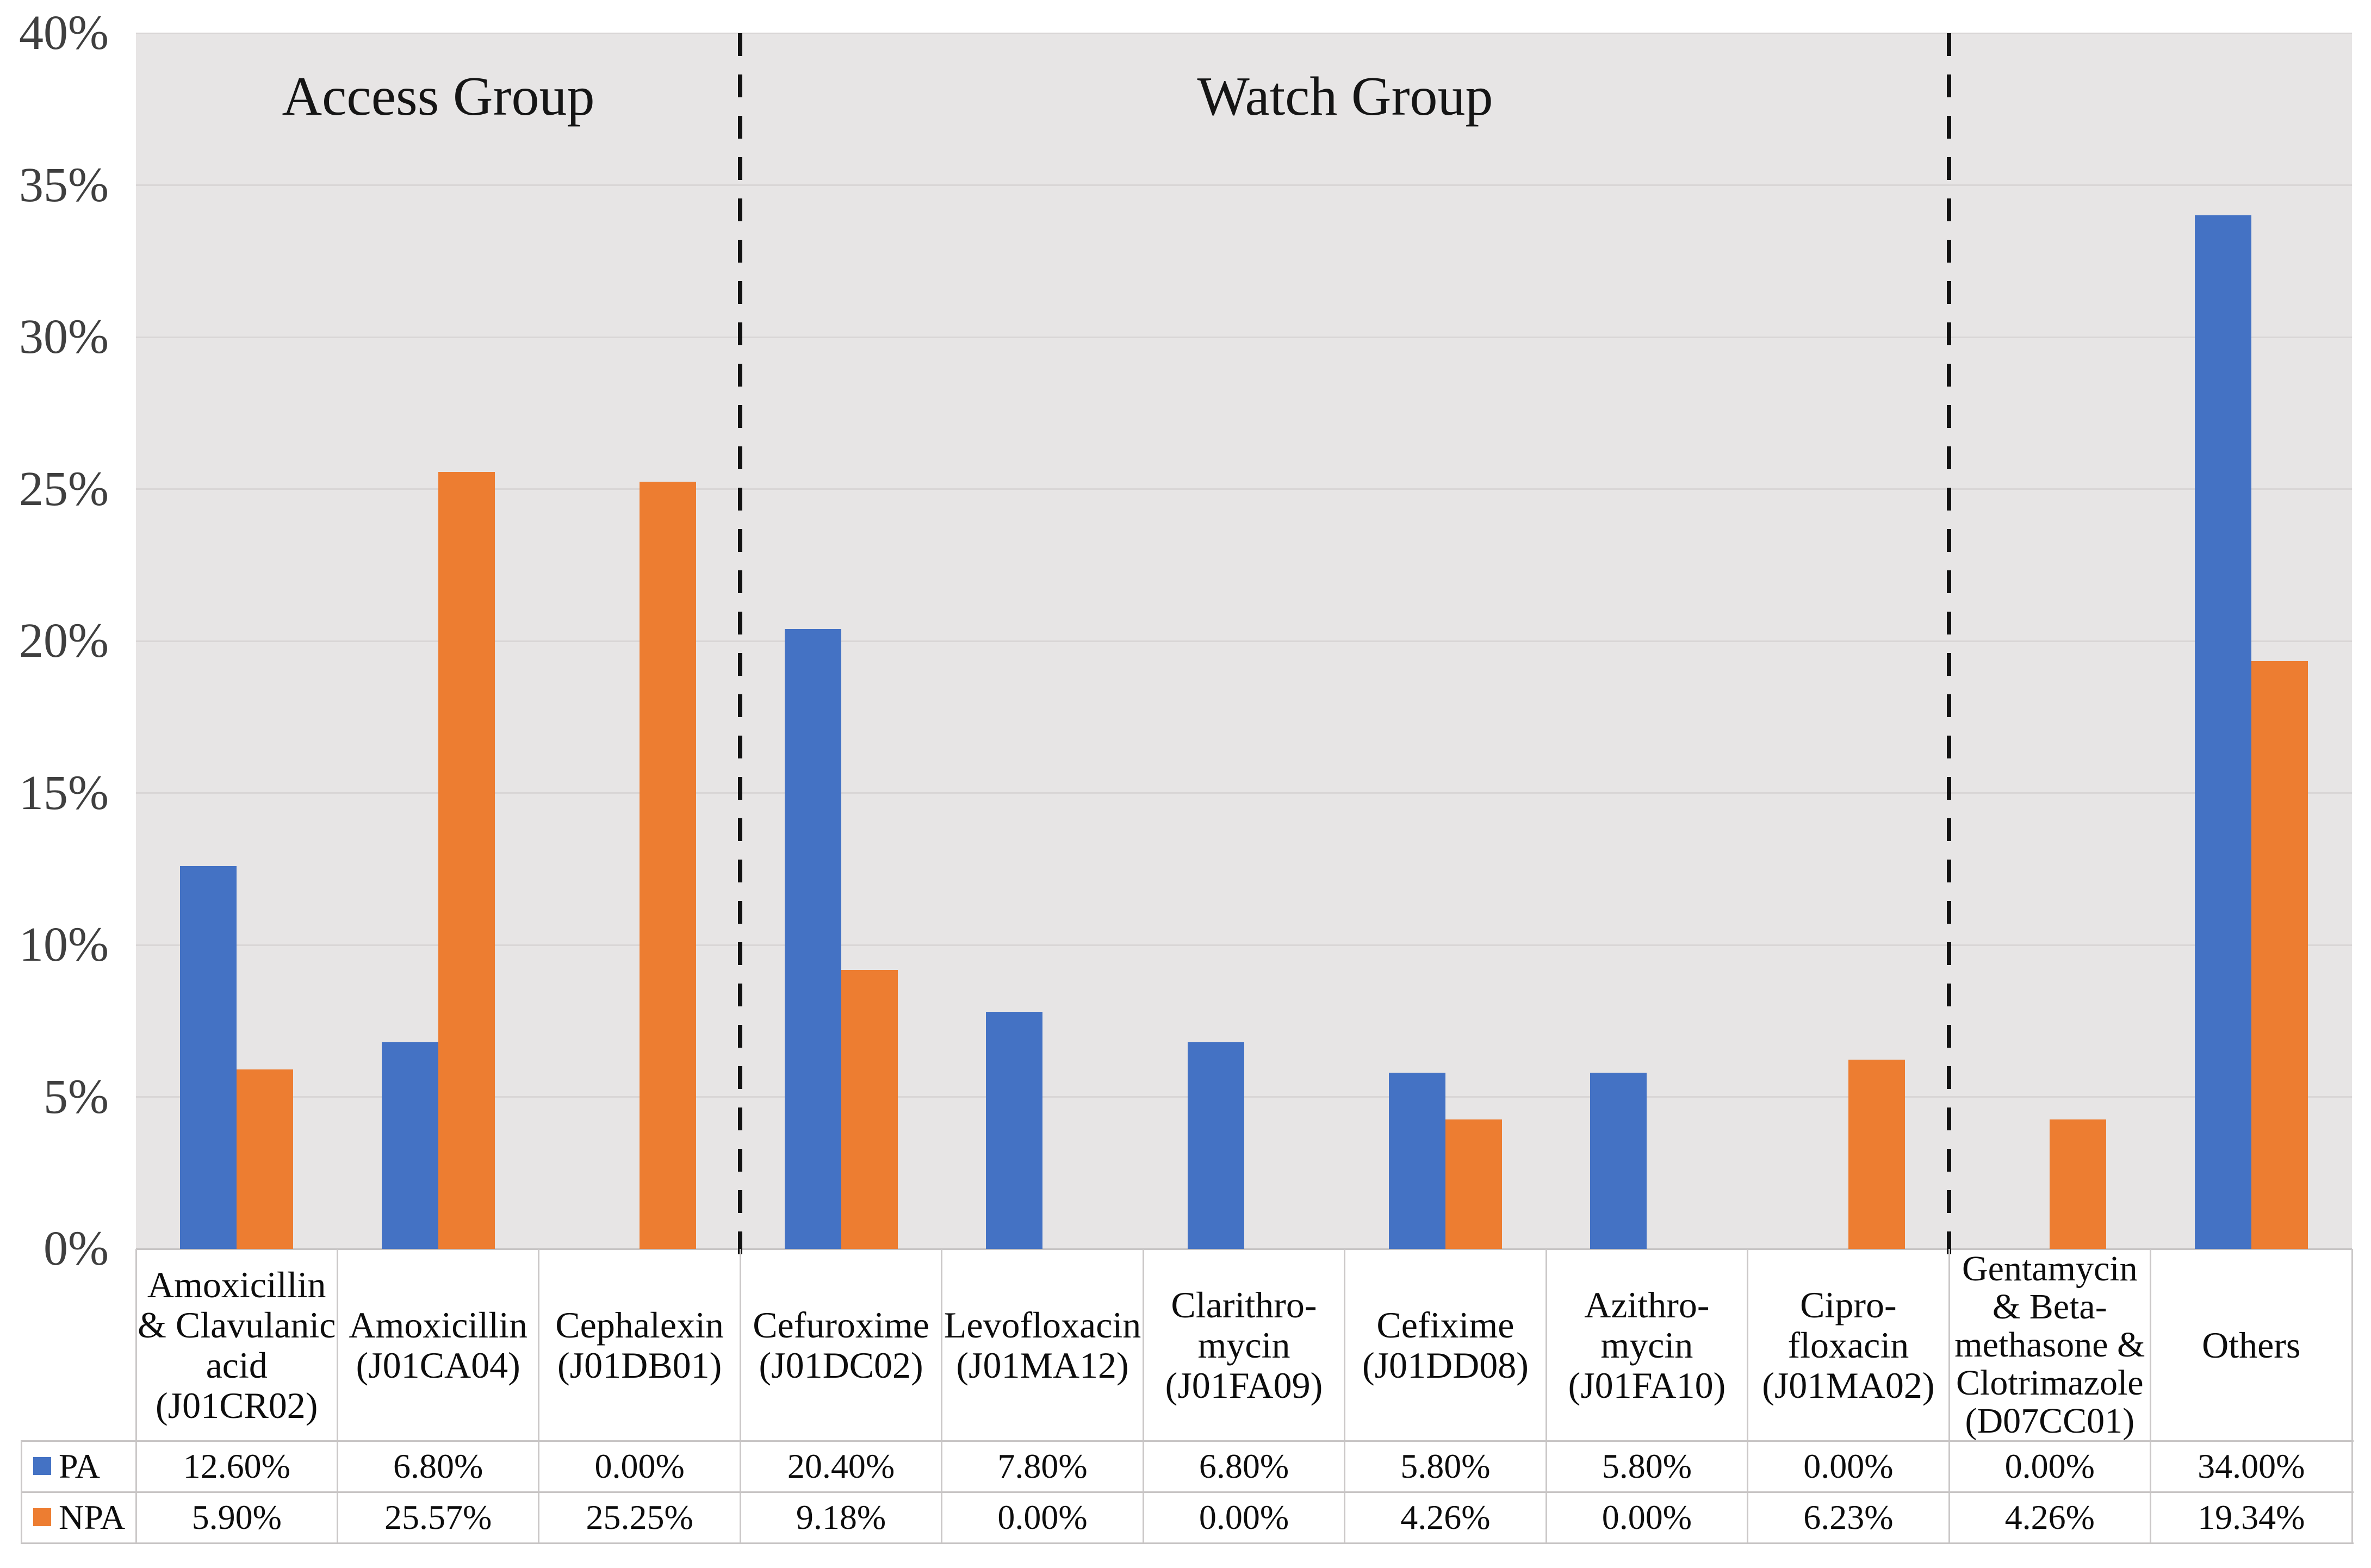 This screenshot has width=2371, height=1568. I want to click on category-label: Cefixime (J01DD08), so click(1445, 1345).